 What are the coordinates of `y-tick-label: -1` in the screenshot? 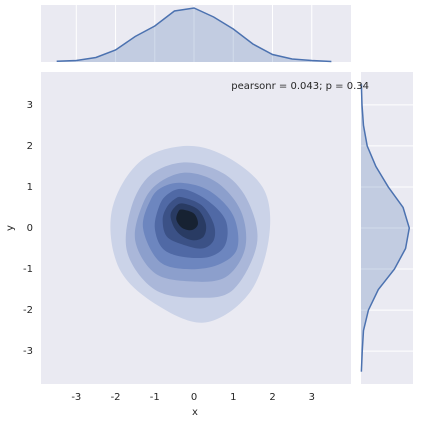 It's located at (28, 269).